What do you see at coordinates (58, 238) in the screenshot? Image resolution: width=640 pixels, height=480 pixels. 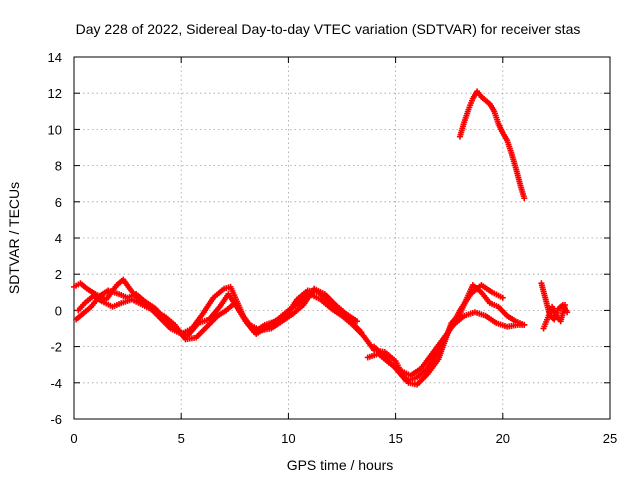 I see `y-tick-label: 4` at bounding box center [58, 238].